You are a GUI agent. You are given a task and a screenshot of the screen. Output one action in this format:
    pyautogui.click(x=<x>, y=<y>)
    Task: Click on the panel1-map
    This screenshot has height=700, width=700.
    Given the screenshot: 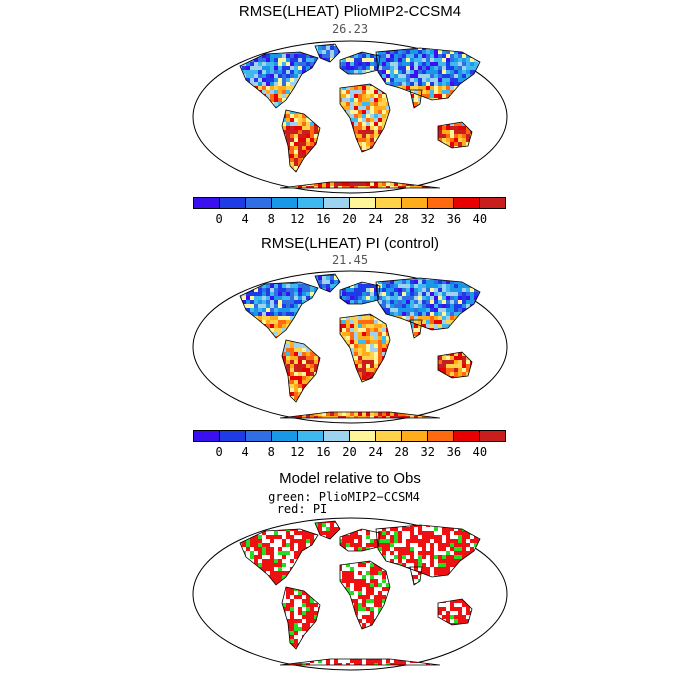 What is the action you would take?
    pyautogui.click(x=350, y=117)
    